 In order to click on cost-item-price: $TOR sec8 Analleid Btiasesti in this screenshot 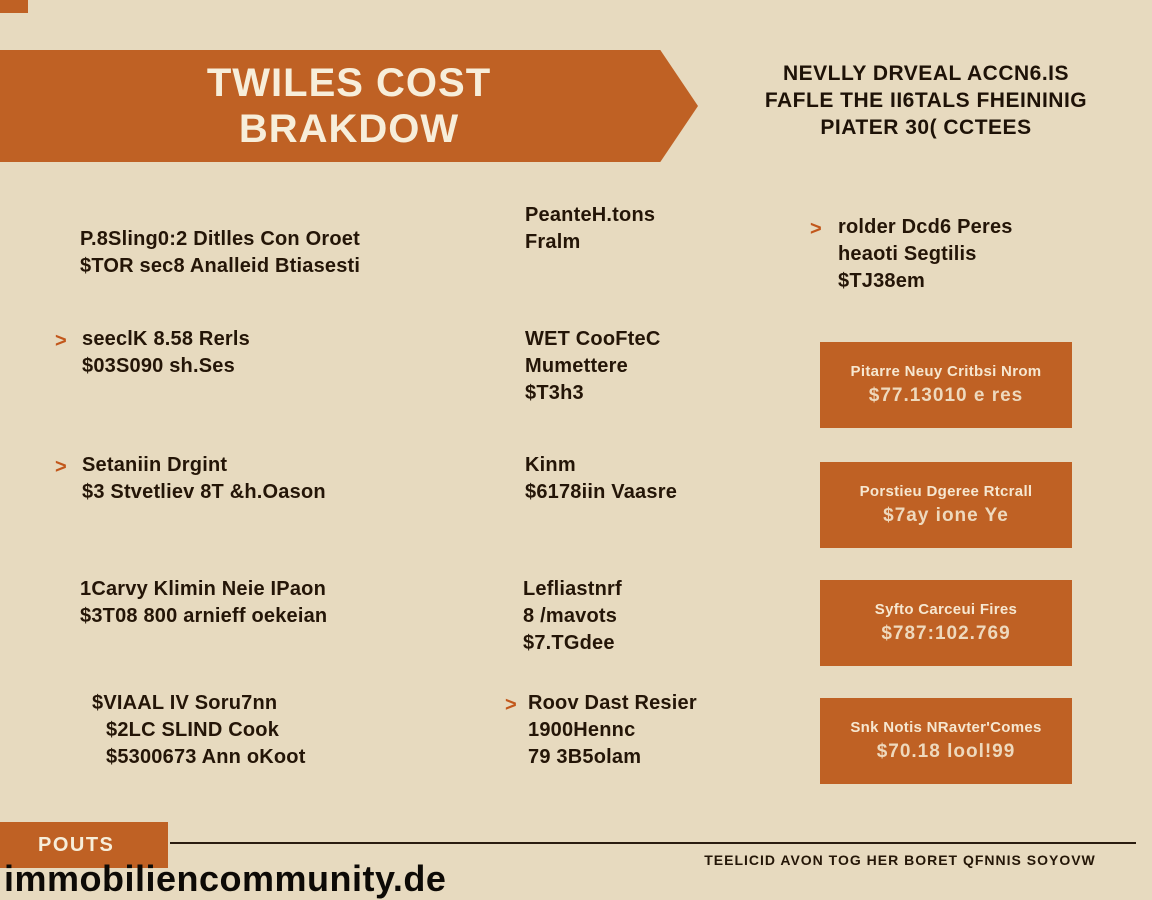, I will do `click(220, 266)`.